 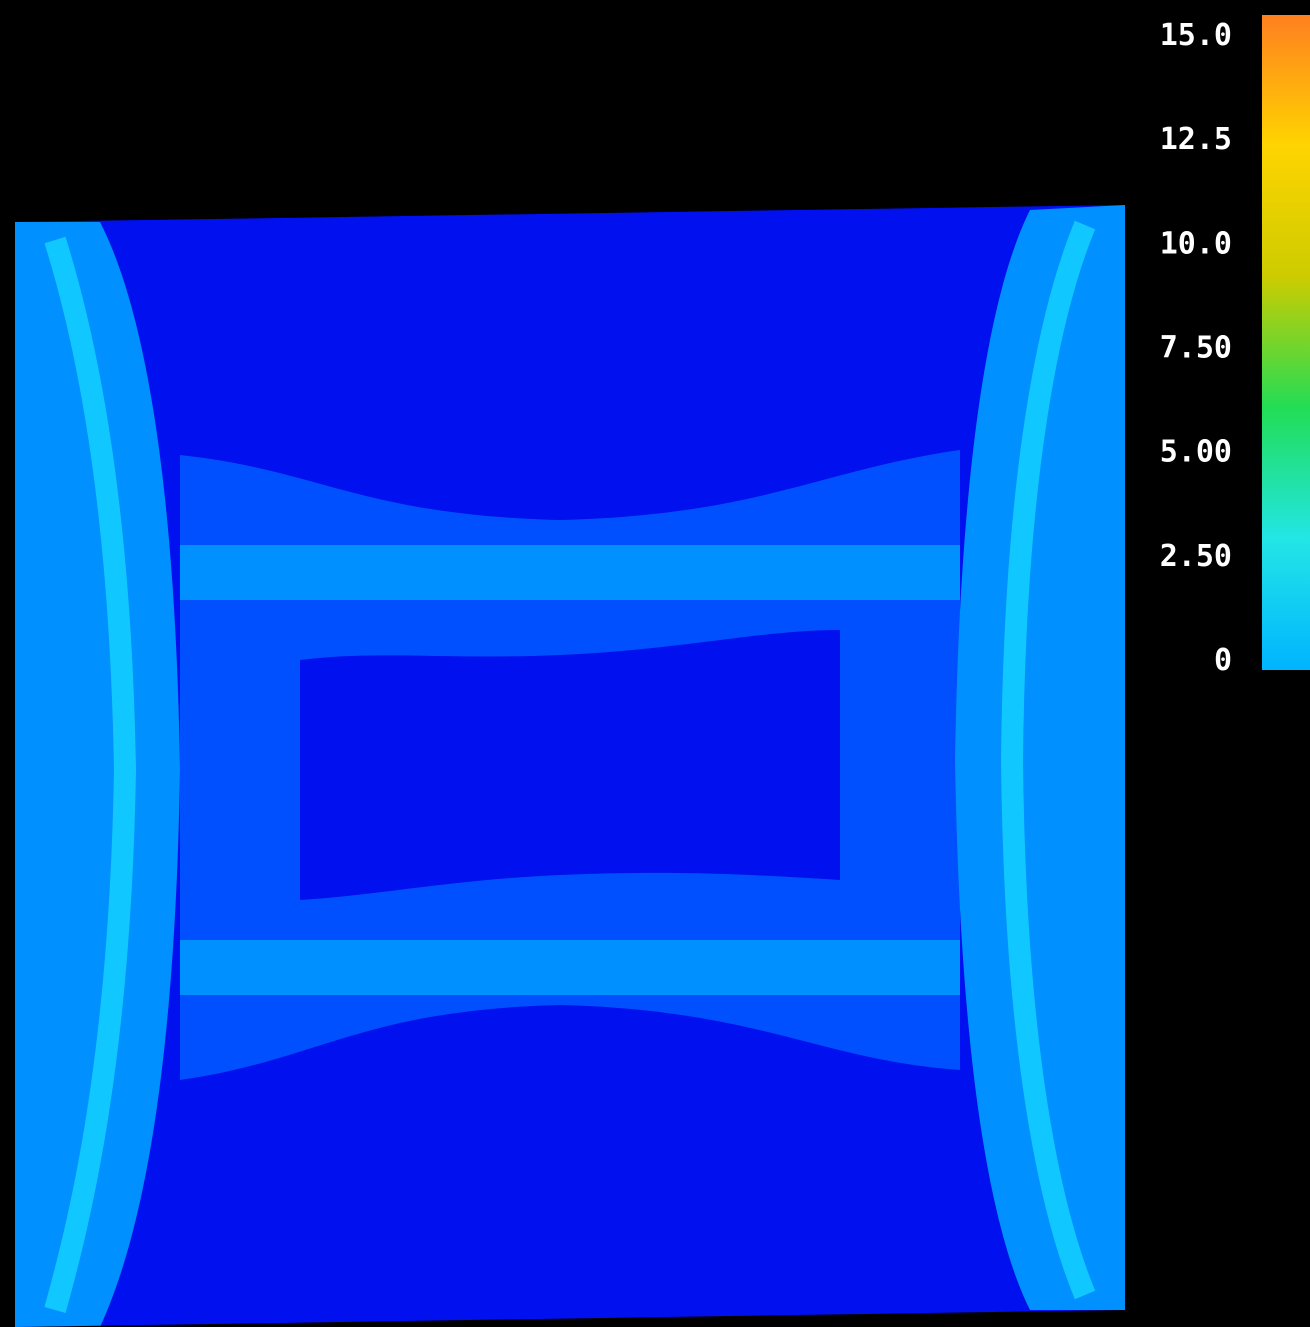 I want to click on heatmap-ring-right, so click(x=1040, y=757).